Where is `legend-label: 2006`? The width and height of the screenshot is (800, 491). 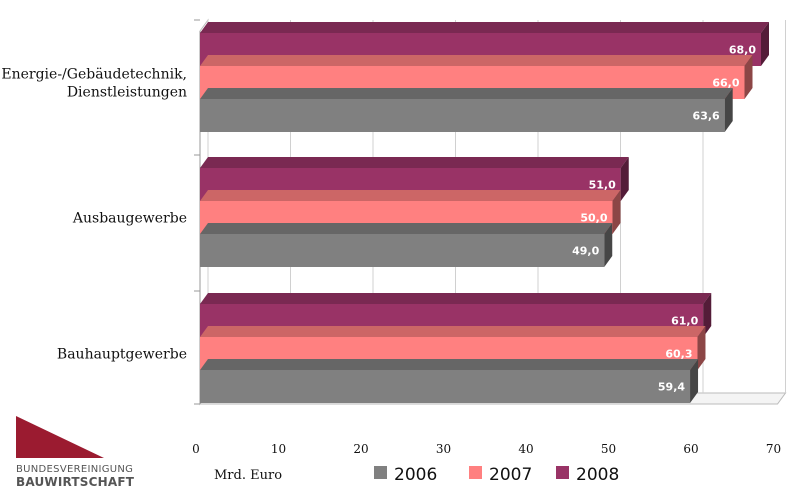
legend-label: 2006 is located at coordinates (415, 475).